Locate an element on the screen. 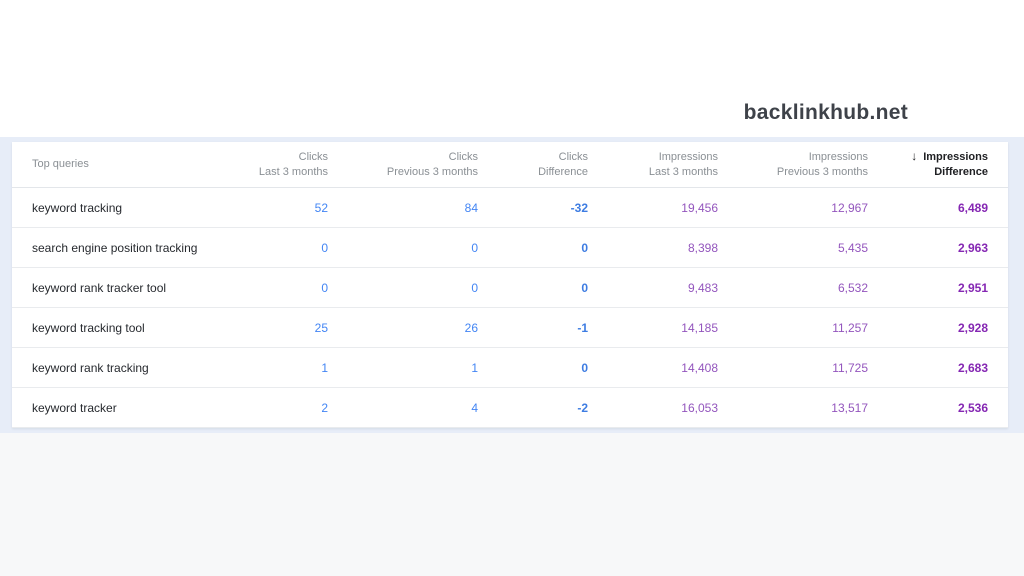  col-header-label: Impressions is located at coordinates (955, 157).